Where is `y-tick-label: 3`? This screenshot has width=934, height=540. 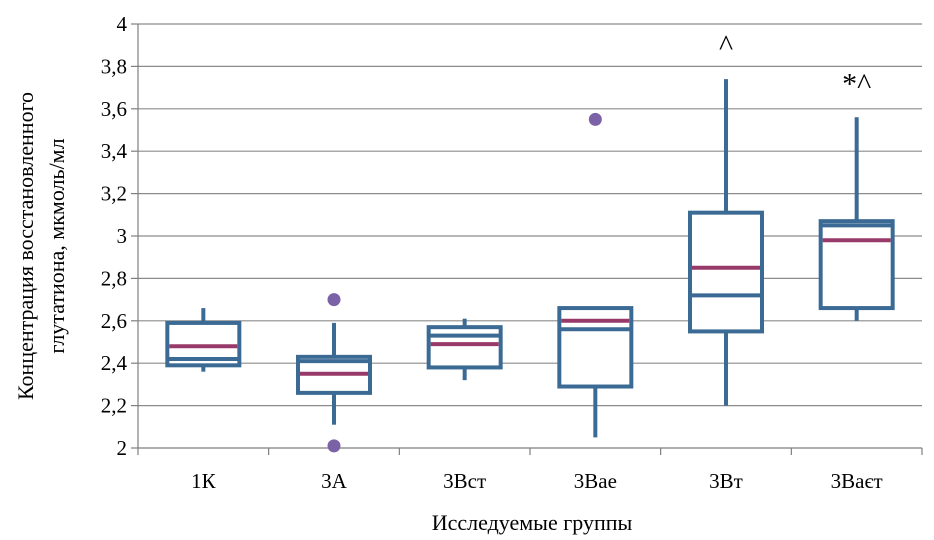
y-tick-label: 3 is located at coordinates (122, 236).